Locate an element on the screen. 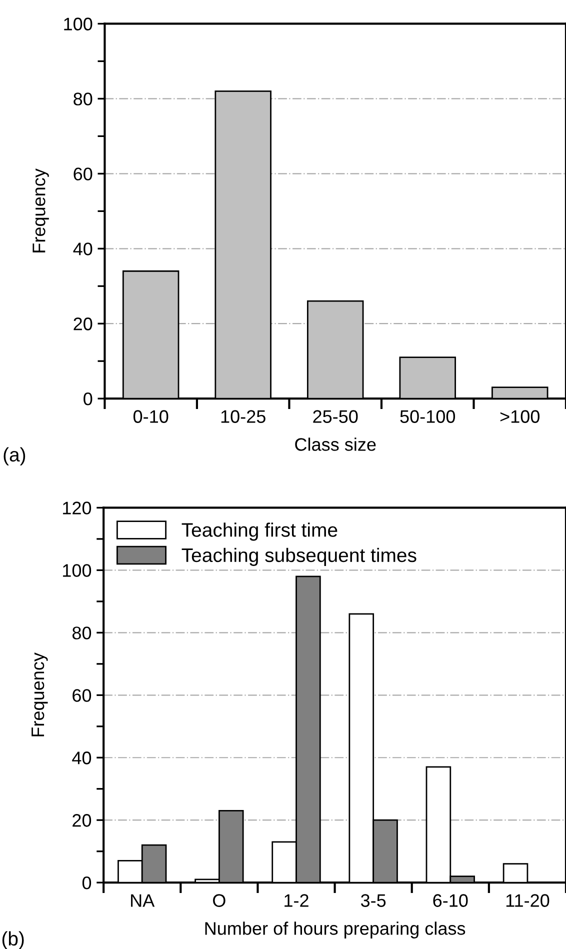 The image size is (566, 949). x-tick-label: 6-10 is located at coordinates (450, 900).